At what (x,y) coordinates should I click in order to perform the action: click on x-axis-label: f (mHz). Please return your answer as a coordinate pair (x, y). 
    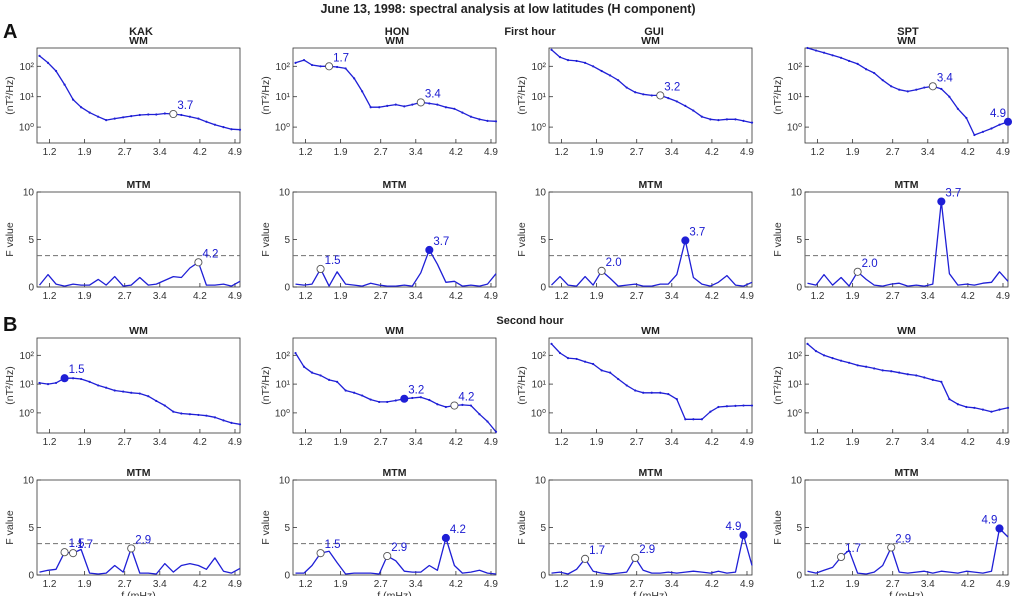
    Looking at the image, I should click on (138, 593).